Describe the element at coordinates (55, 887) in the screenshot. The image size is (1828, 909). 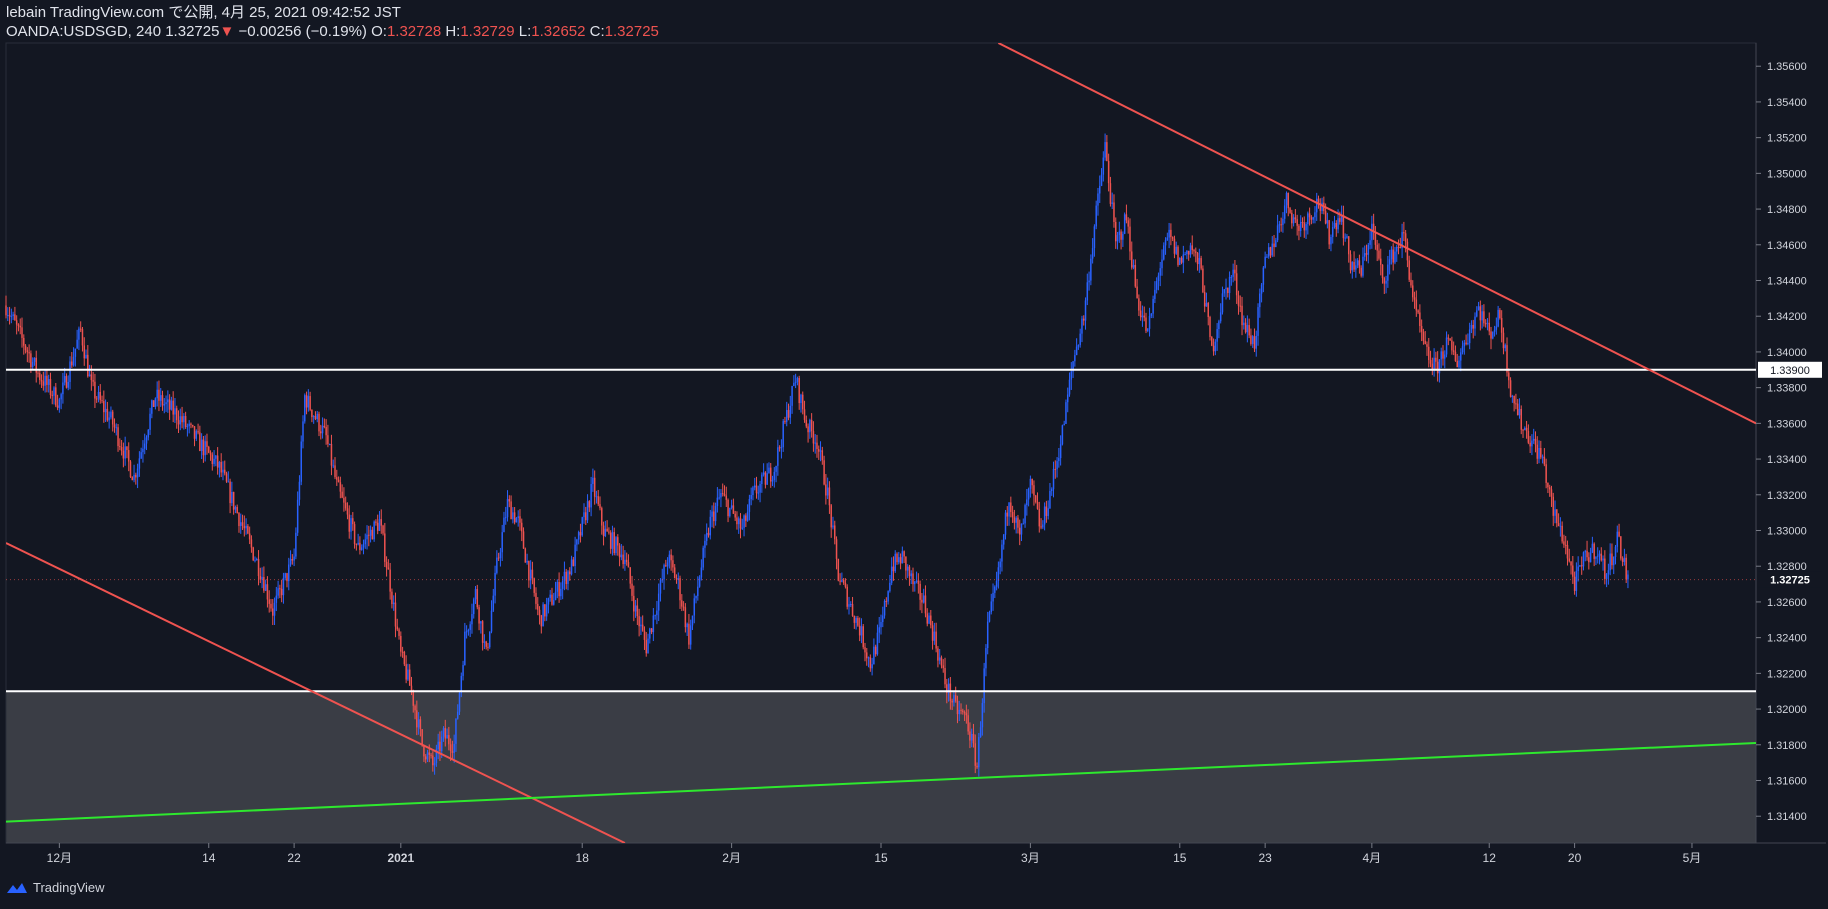
I see `footer-brand: TradingView` at that location.